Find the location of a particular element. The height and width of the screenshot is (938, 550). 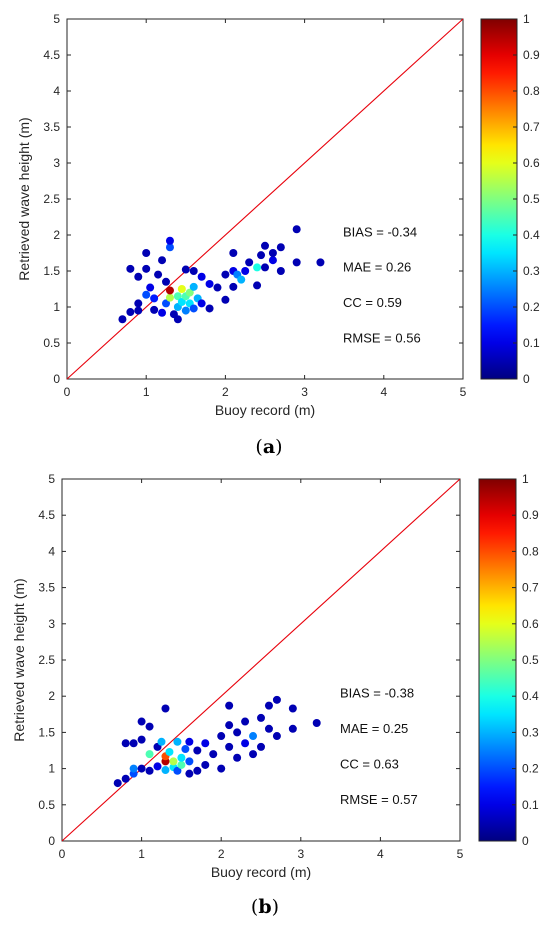

y-tick-label: 2.5 is located at coordinates (51, 199).